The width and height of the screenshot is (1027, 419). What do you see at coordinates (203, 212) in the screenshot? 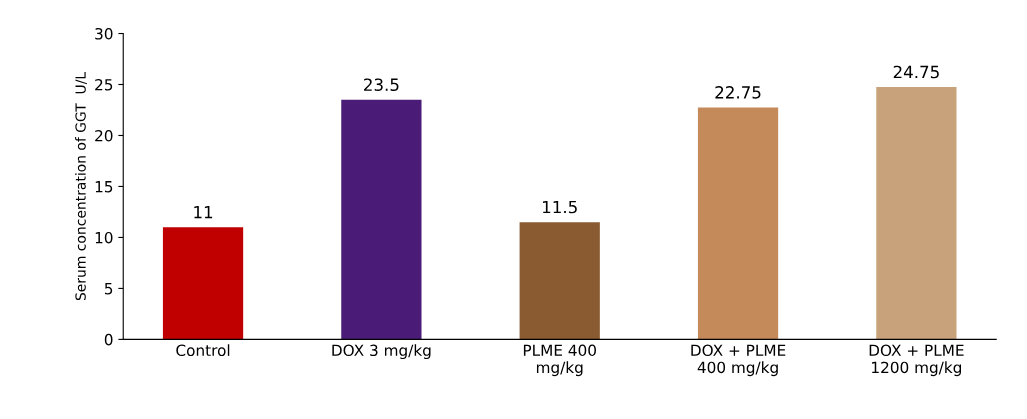
I see `data-label: 11` at bounding box center [203, 212].